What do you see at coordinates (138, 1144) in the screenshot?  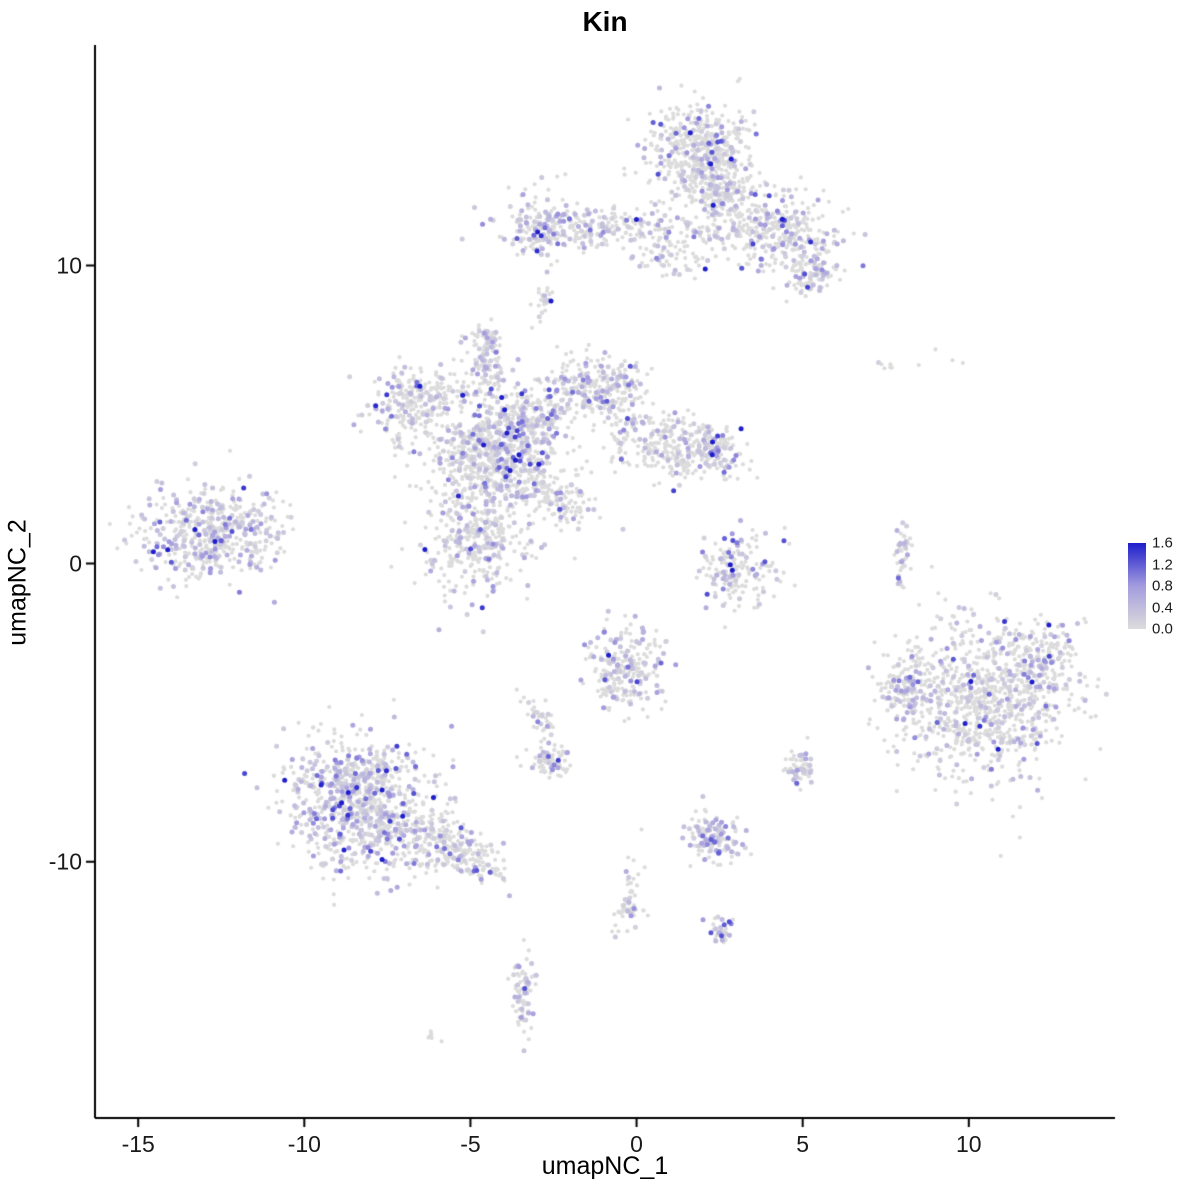 I see `x-tick-label: -15` at bounding box center [138, 1144].